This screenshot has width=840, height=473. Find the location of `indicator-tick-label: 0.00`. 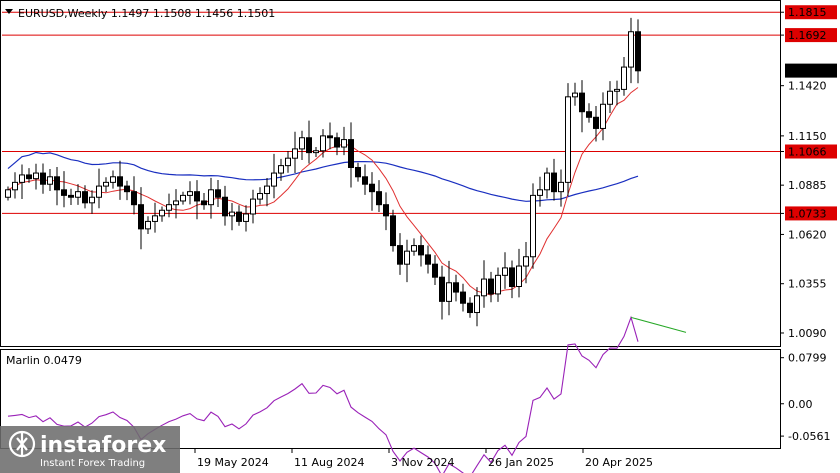

indicator-tick-label: 0.00 is located at coordinates (800, 404).